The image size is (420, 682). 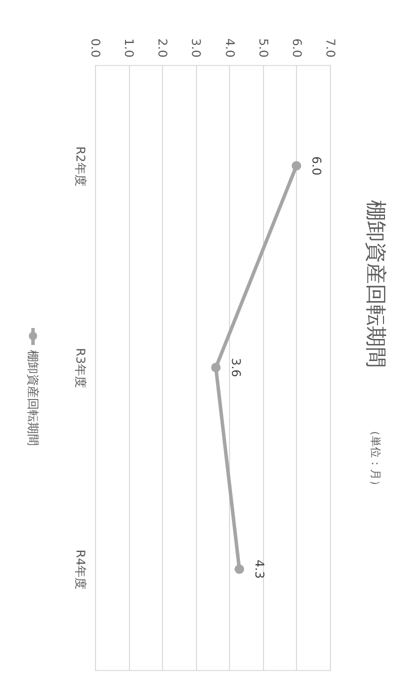 What do you see at coordinates (33, 398) in the screenshot?
I see `legend-label: 棚卸資産回転期間` at bounding box center [33, 398].